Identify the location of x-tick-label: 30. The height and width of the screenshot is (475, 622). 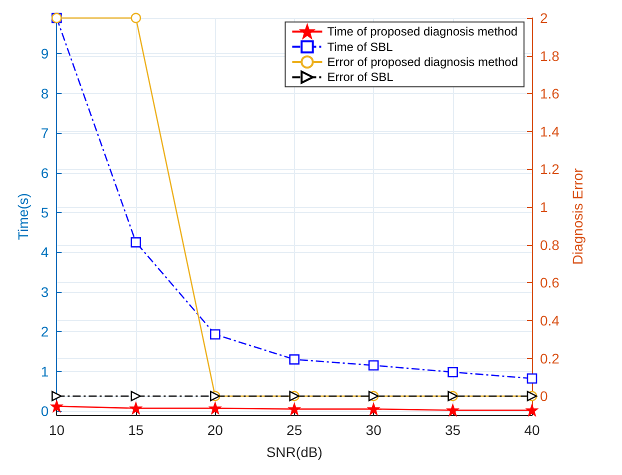
(374, 430).